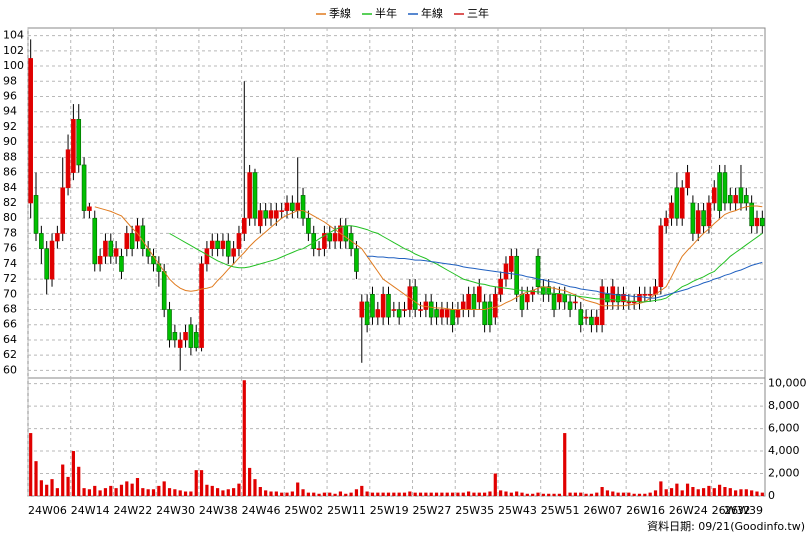  I want to click on x-tick-label: 26W39, so click(743, 510).